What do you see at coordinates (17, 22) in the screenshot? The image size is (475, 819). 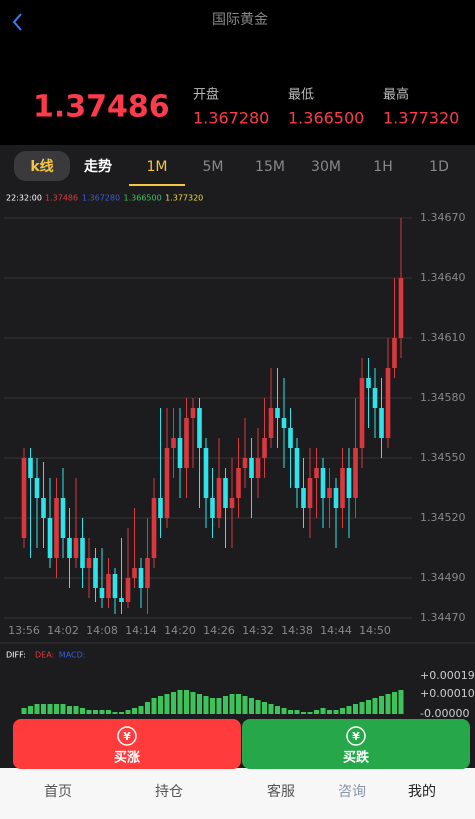 I see `back-button` at bounding box center [17, 22].